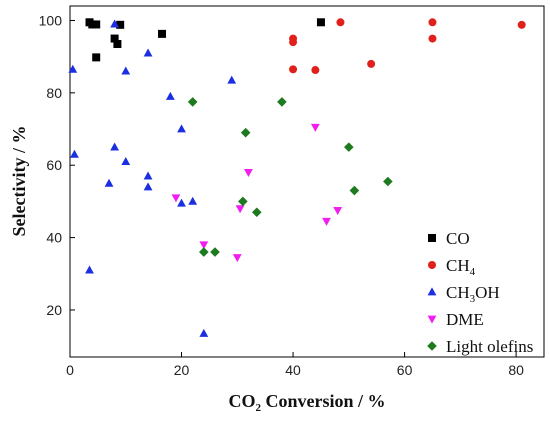 The height and width of the screenshot is (421, 550). I want to click on y-tick-label: 60, so click(54, 165).